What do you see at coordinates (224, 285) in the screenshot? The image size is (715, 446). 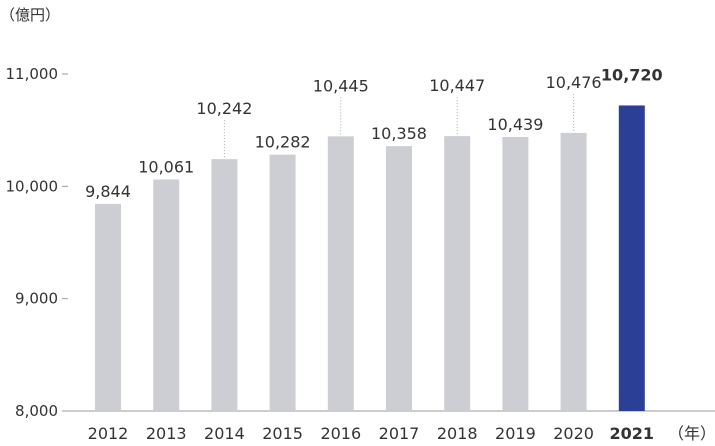 I see `bar-2014` at bounding box center [224, 285].